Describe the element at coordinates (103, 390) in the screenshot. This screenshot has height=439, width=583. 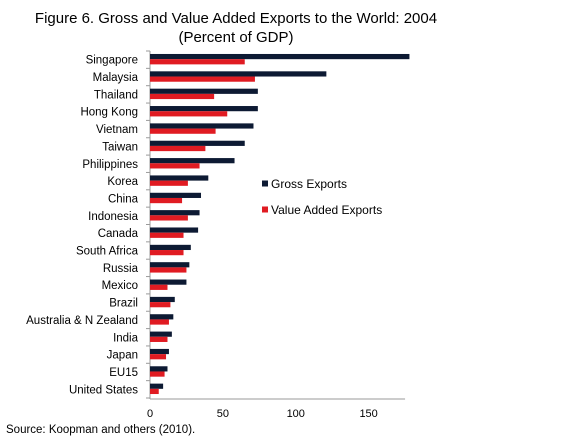
I see `category-label: United States` at that location.